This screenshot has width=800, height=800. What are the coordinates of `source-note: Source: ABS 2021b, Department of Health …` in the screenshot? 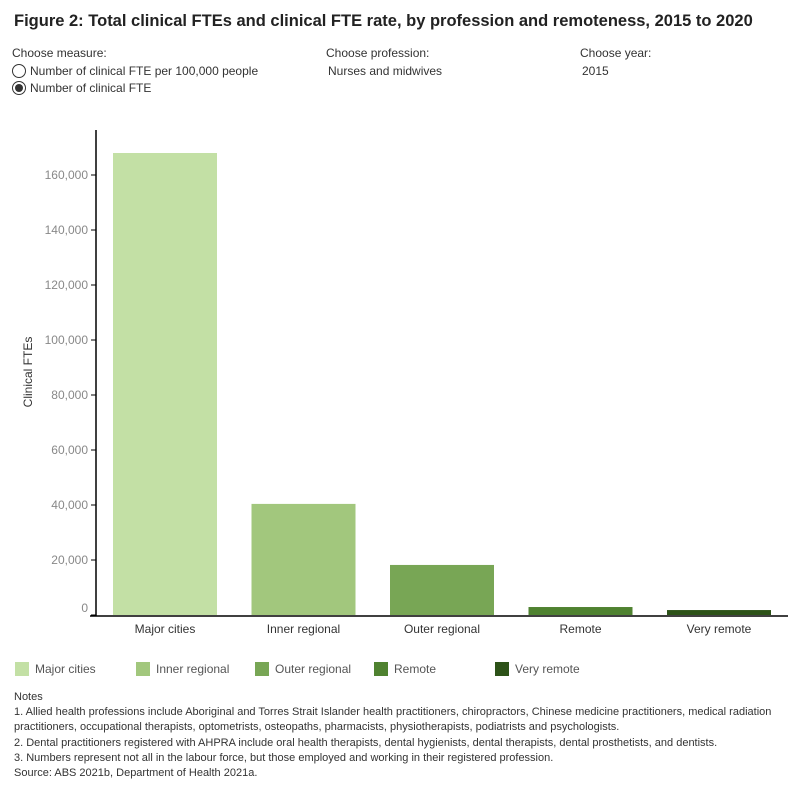 It's located at (136, 773).